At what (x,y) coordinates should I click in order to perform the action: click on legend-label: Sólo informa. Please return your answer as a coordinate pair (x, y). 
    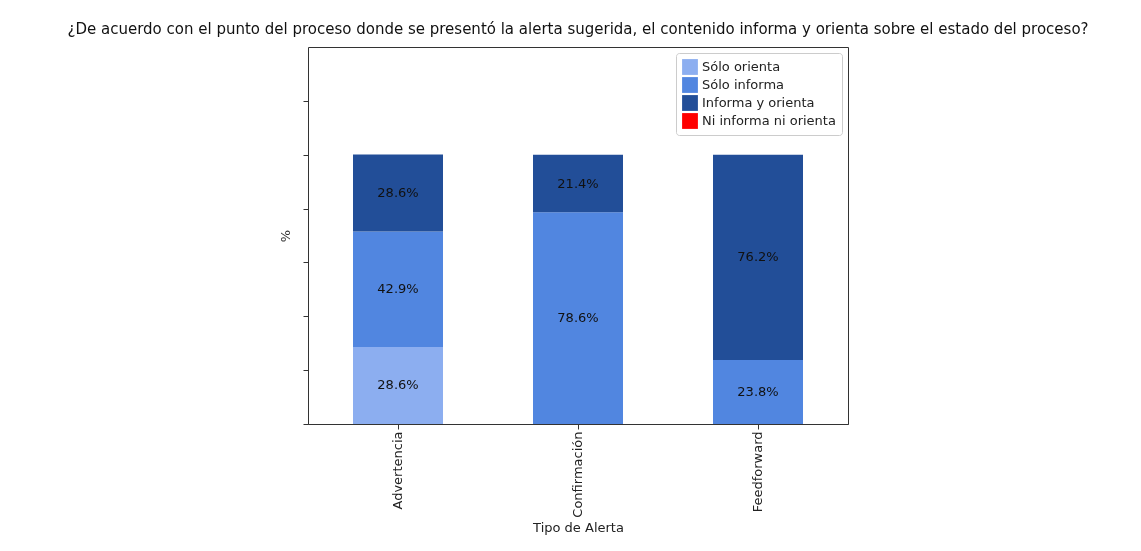
    Looking at the image, I should click on (743, 84).